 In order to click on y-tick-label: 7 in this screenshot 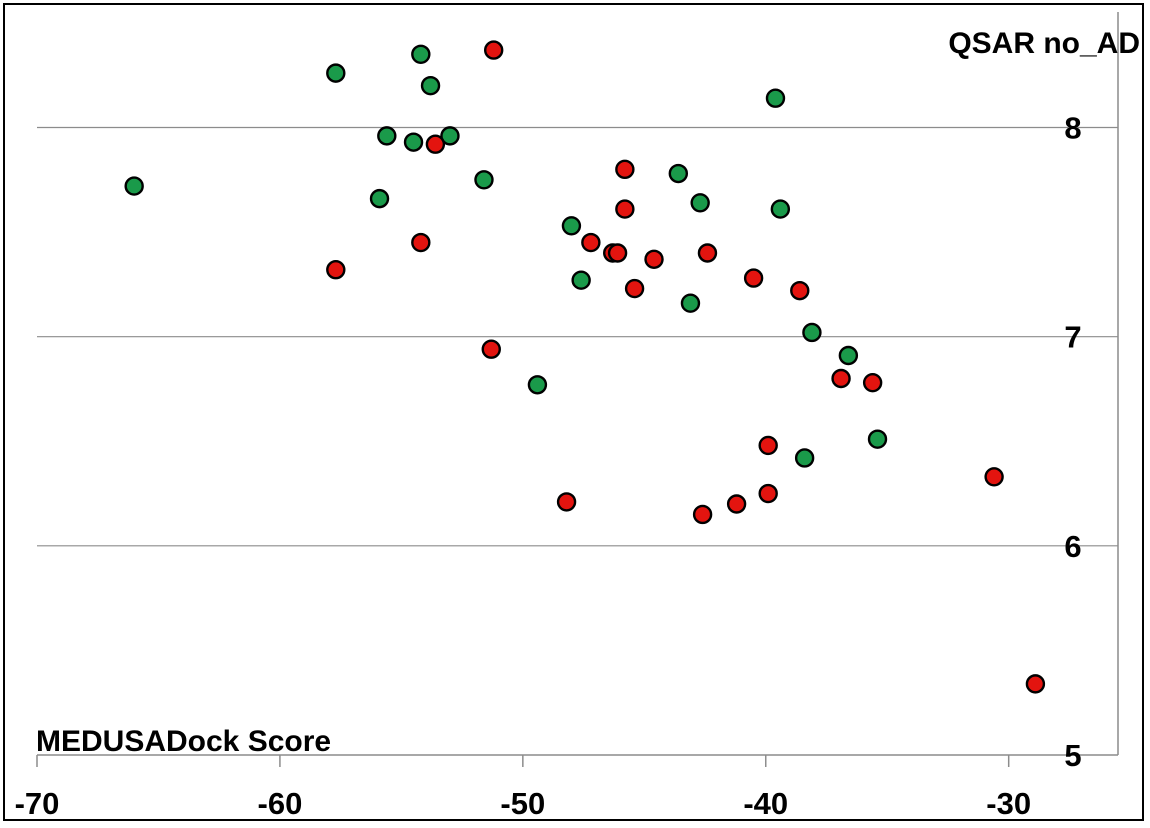, I will do `click(1072, 337)`.